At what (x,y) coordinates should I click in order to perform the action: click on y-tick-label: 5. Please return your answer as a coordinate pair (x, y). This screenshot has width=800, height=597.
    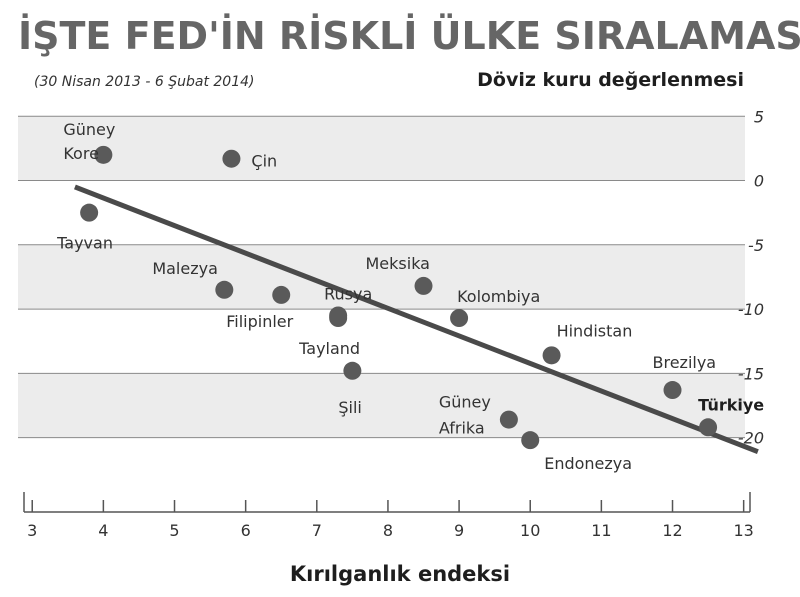
    Looking at the image, I should click on (759, 116).